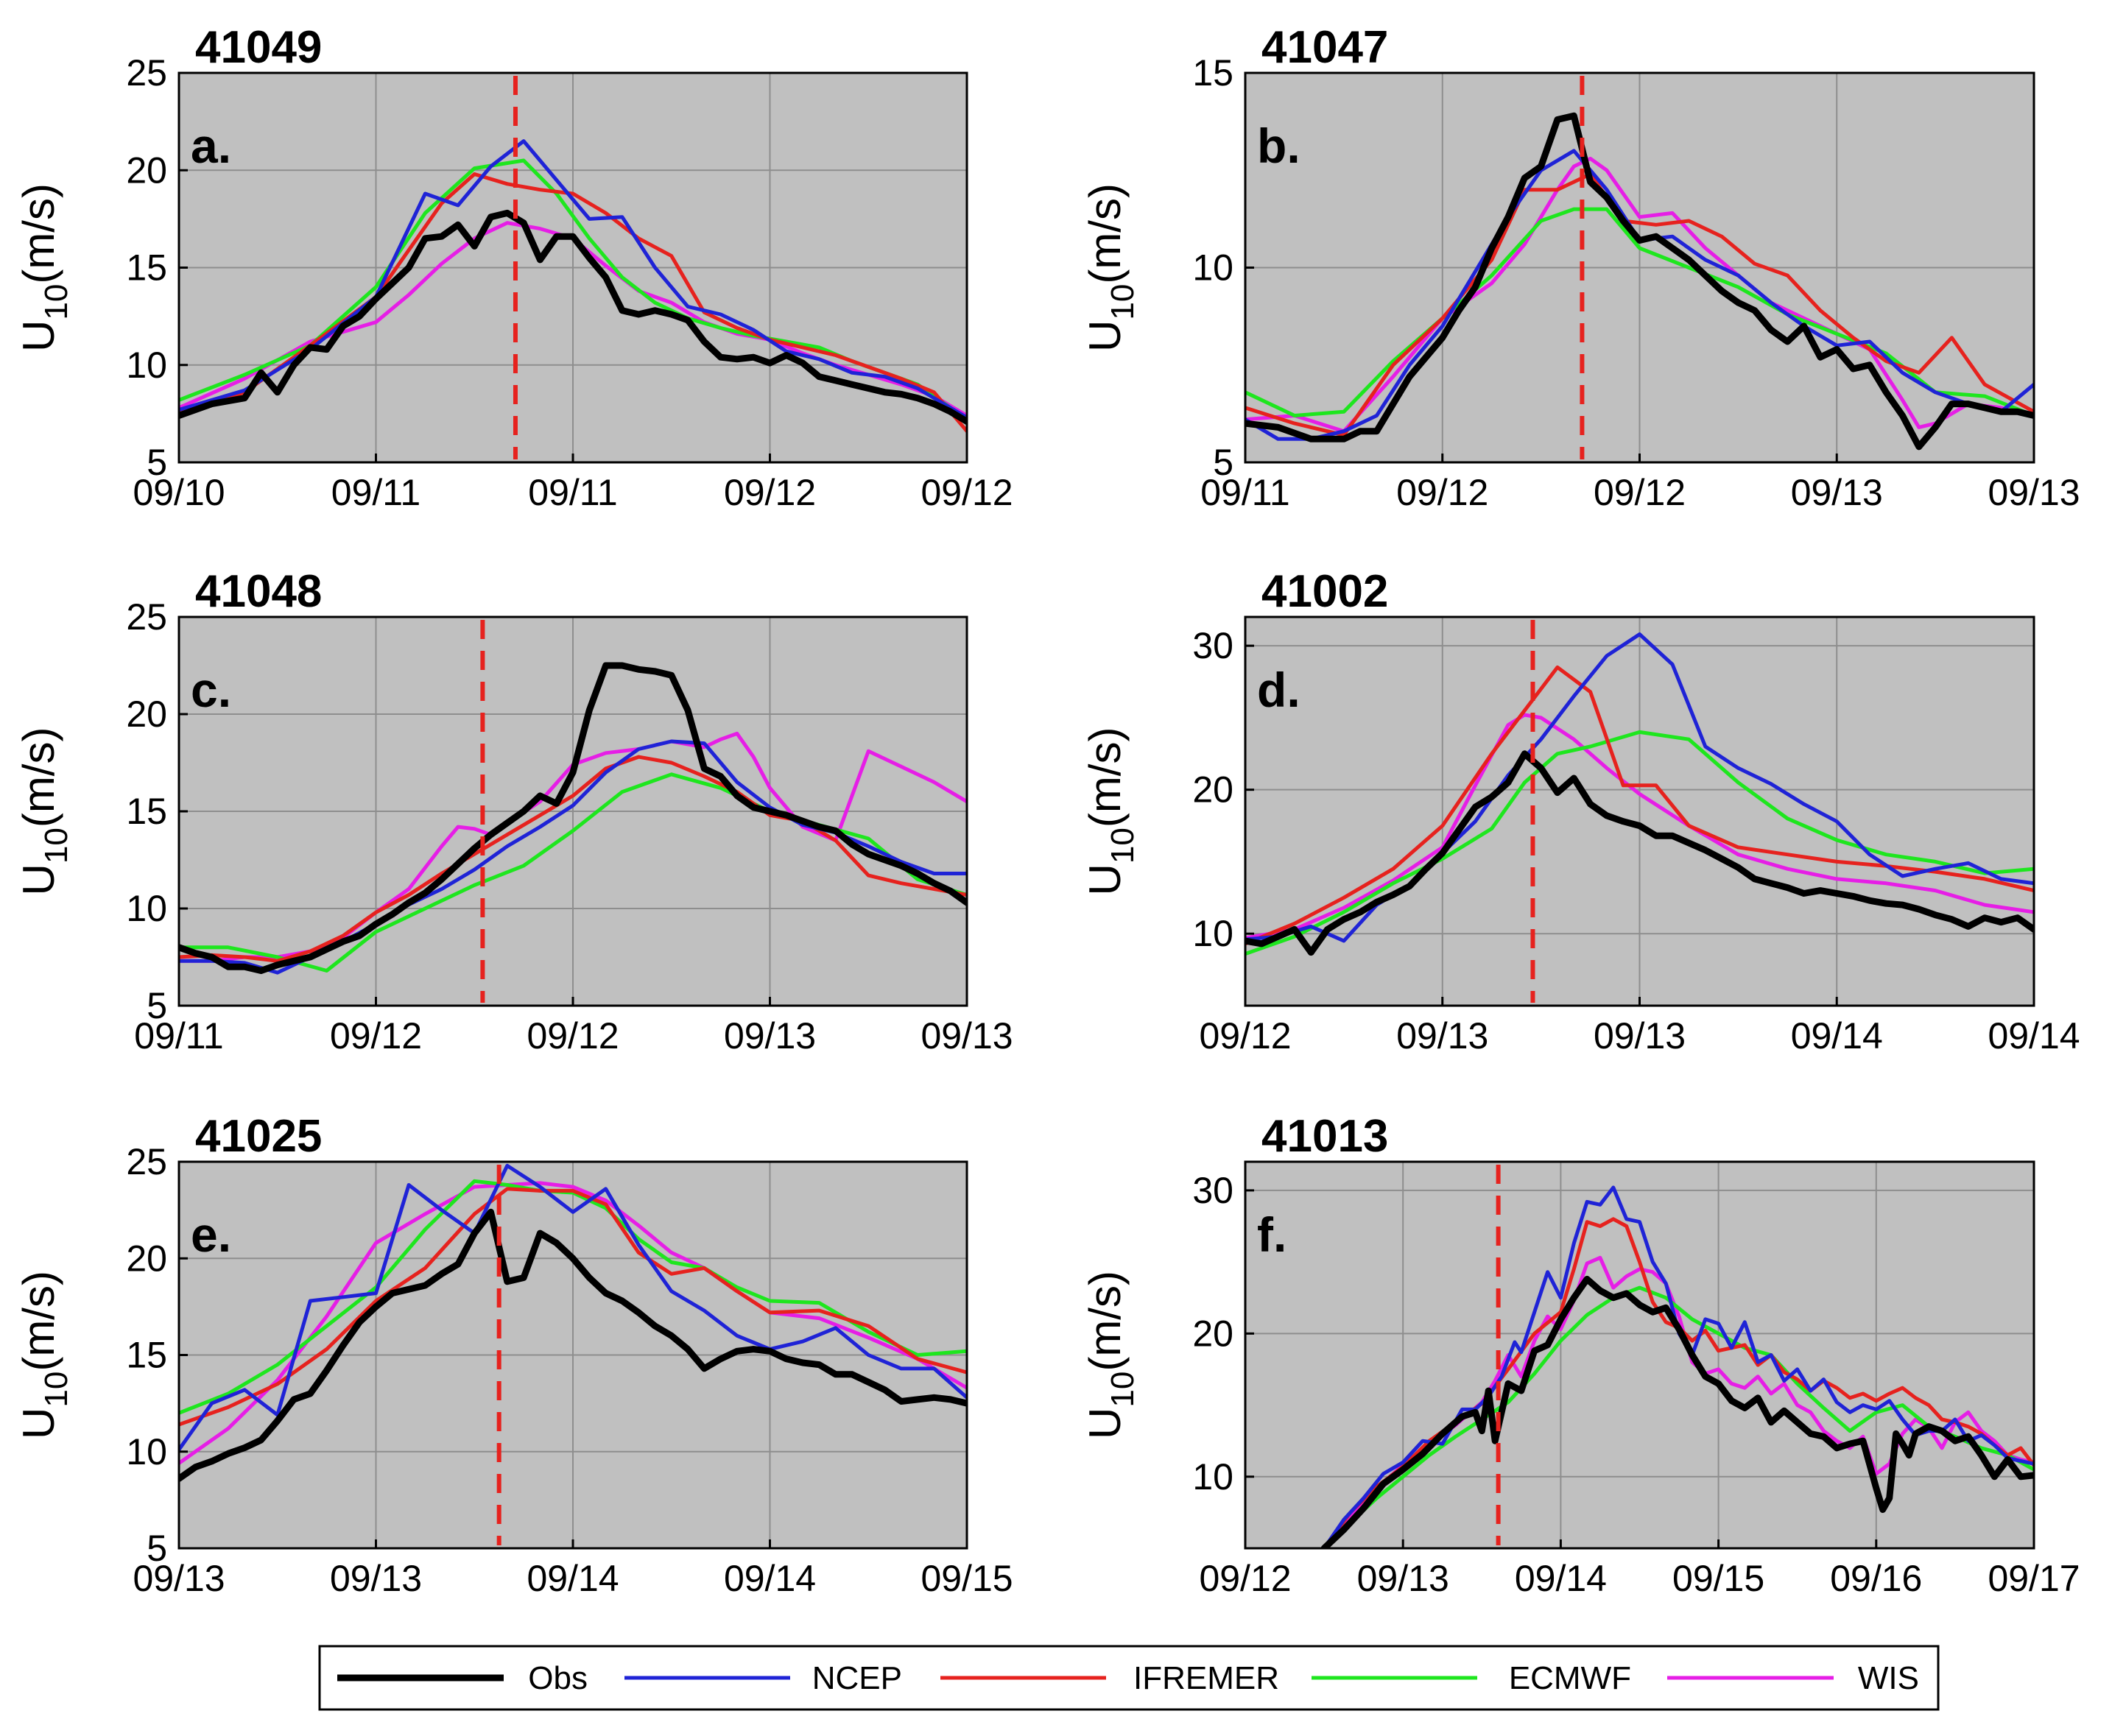 The width and height of the screenshot is (2112, 1736). I want to click on x-tick-label: 09/17, so click(2034, 1578).